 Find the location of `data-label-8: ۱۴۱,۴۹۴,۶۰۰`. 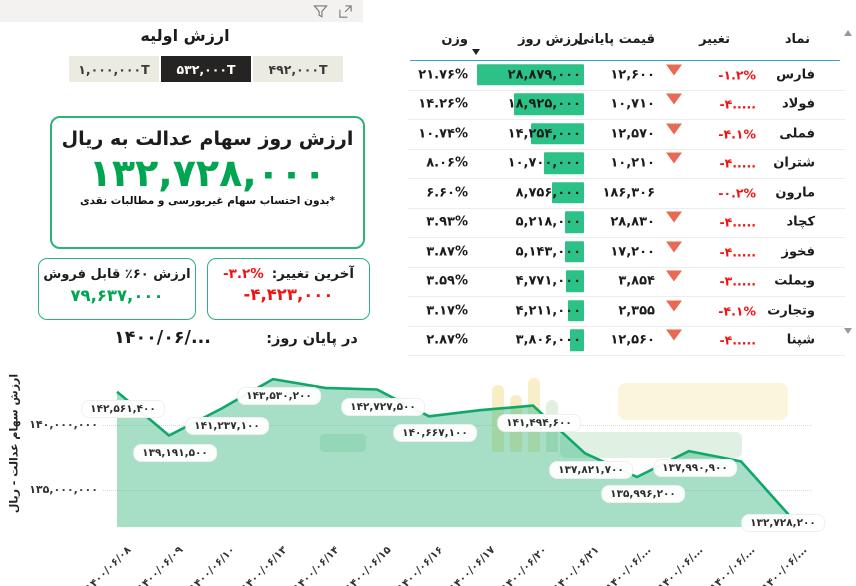

data-label-8: ۱۴۱,۴۹۴,۶۰۰ is located at coordinates (539, 422).